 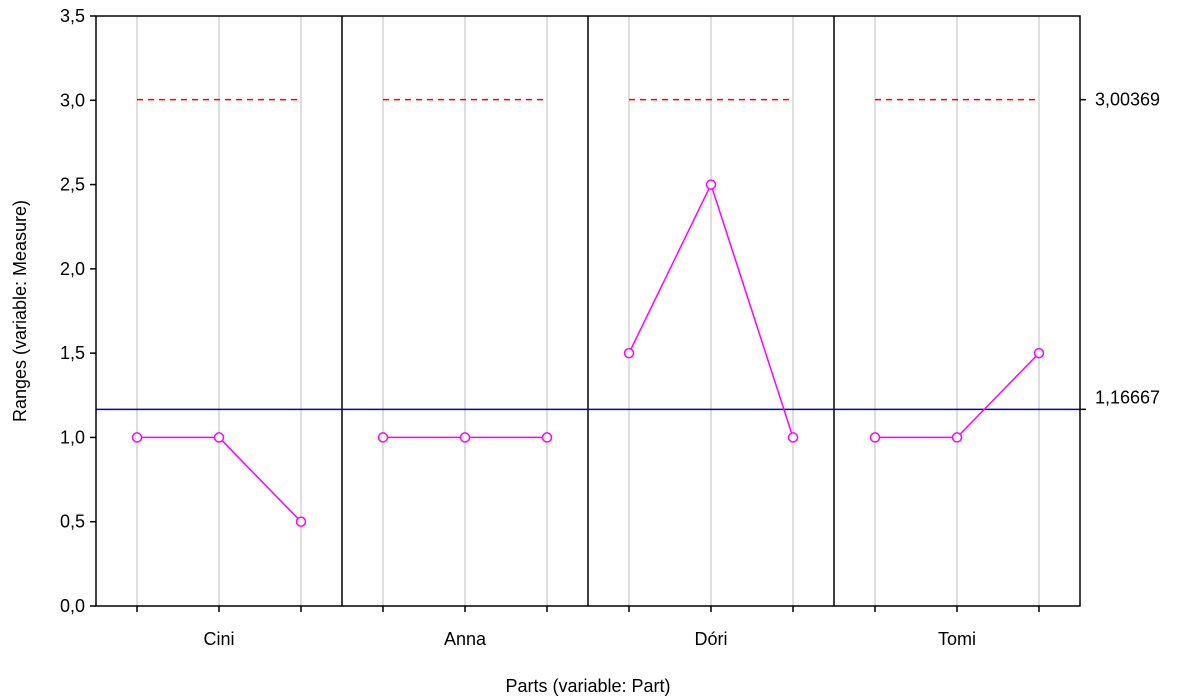 I want to click on y-tick-label: 0,0, so click(x=72, y=606).